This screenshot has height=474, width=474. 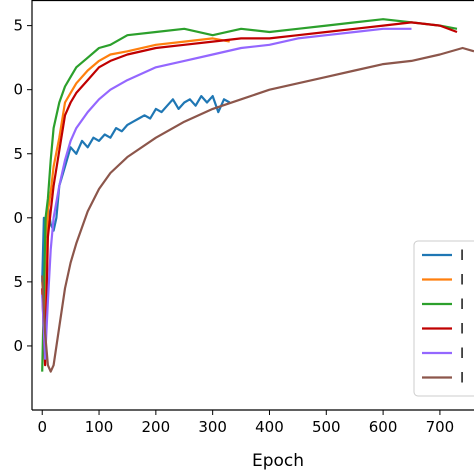 What do you see at coordinates (383, 427) in the screenshot?
I see `x-tick-label: 600` at bounding box center [383, 427].